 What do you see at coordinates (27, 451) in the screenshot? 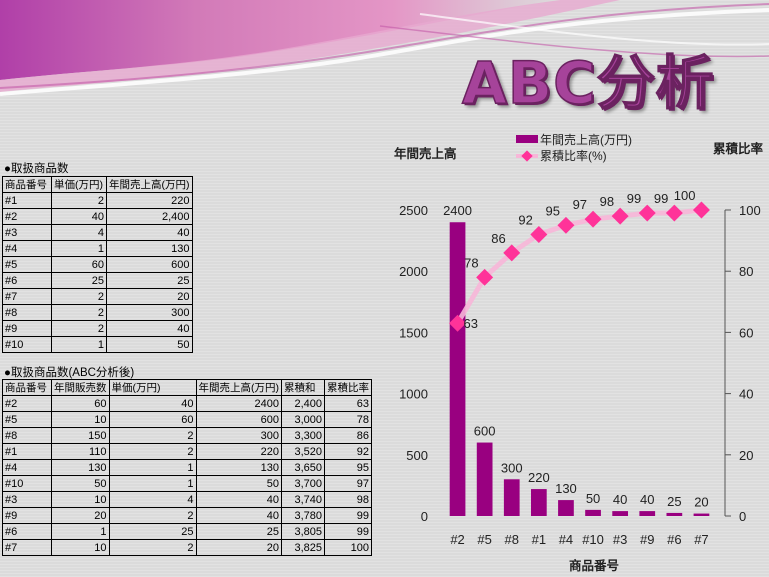
I see `table-cell: #1` at bounding box center [27, 451].